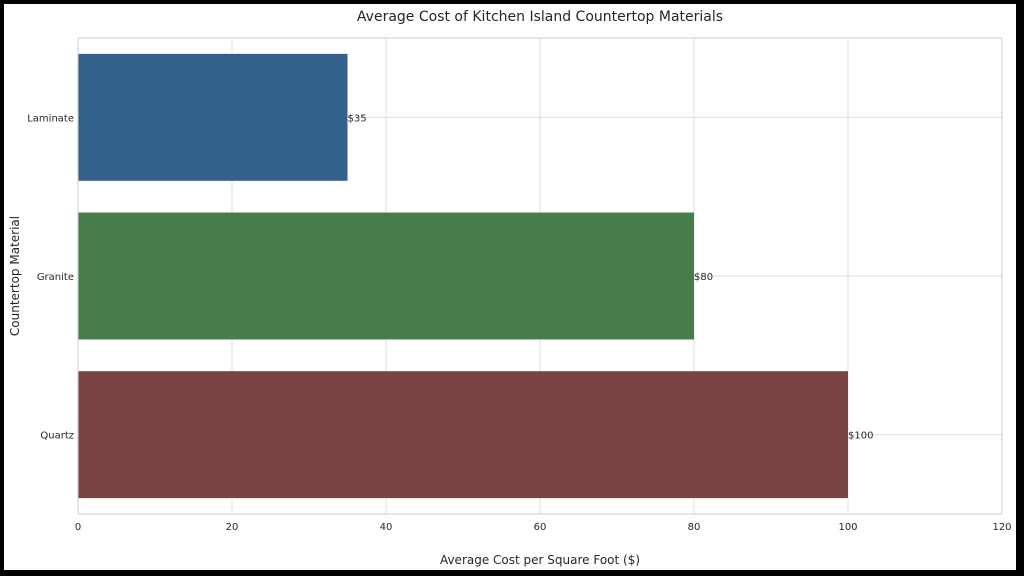 This screenshot has height=576, width=1024. Describe the element at coordinates (50, 118) in the screenshot. I see `y-tick-label: Laminate` at that location.